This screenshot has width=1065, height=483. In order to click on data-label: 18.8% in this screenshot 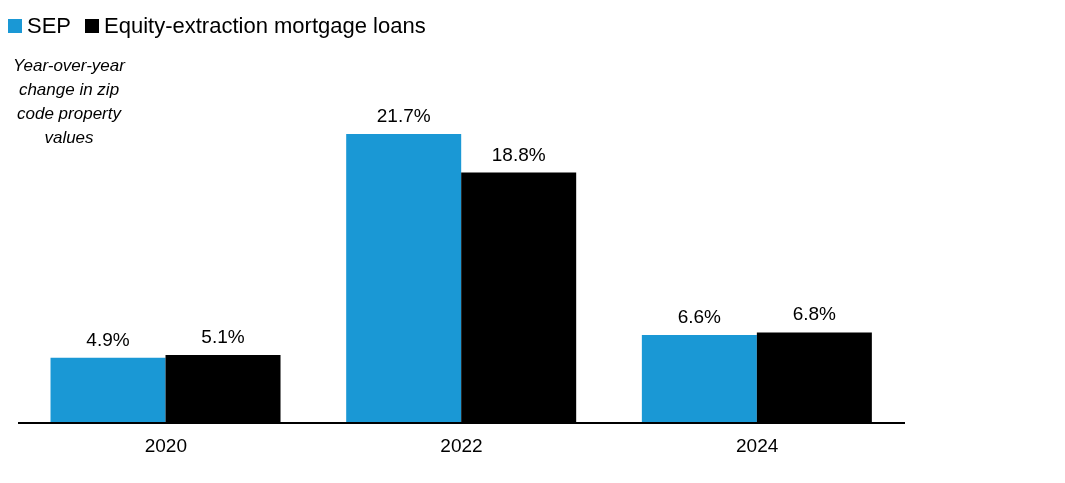, I will do `click(518, 154)`.